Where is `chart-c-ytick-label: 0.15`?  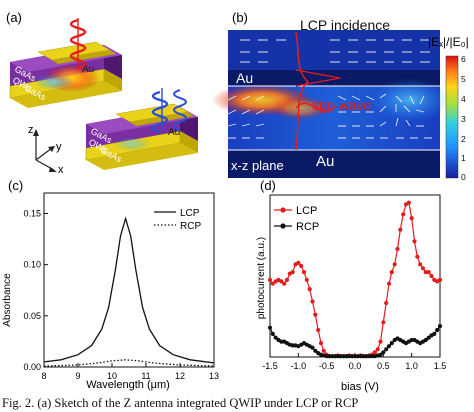
chart-c-ytick-label: 0.15 is located at coordinates (32, 213).